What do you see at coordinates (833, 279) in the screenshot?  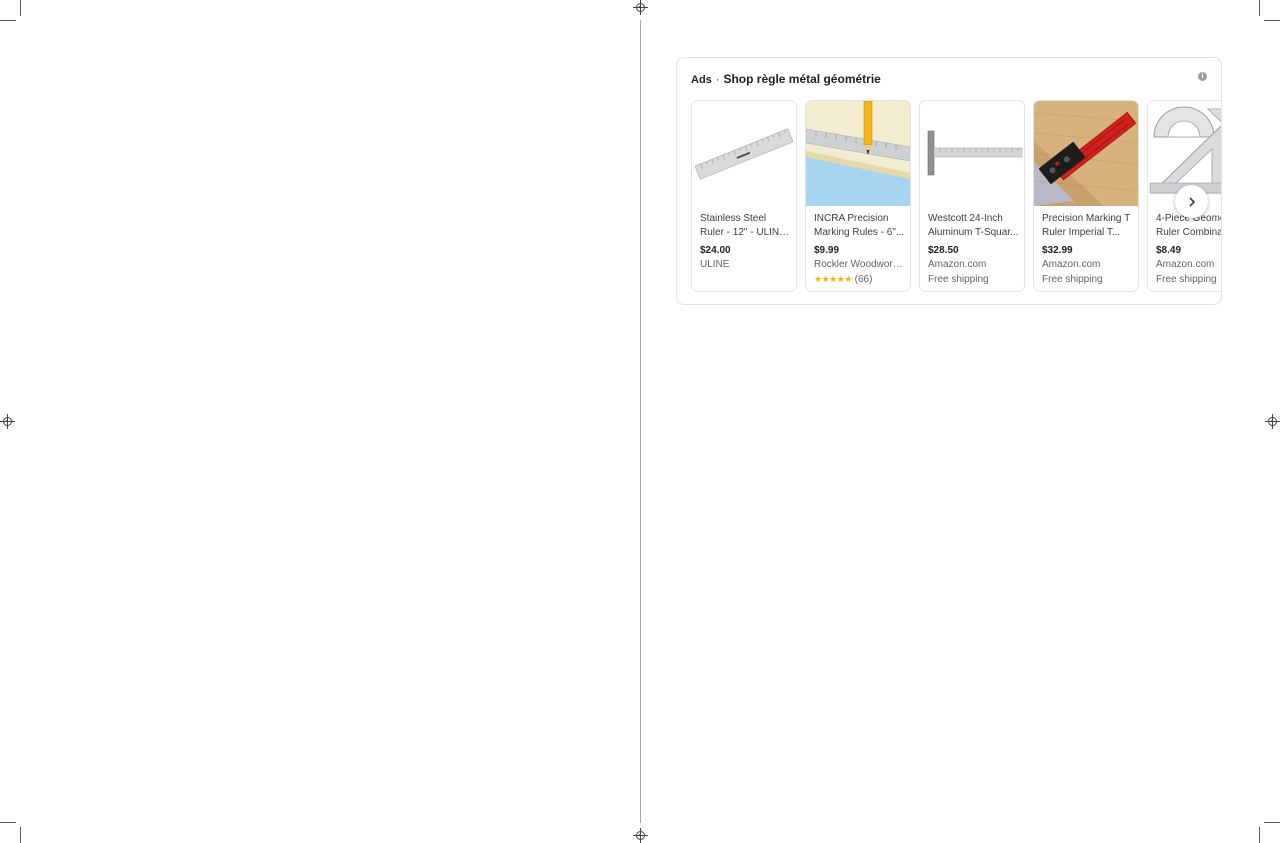 I see `rating-stars-icon: ★★★★★` at bounding box center [833, 279].